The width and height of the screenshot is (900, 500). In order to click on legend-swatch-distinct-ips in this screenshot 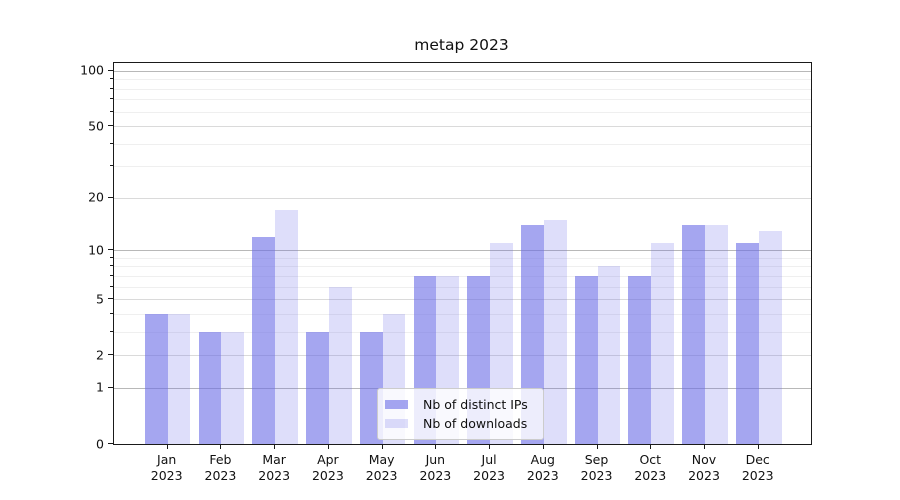, I will do `click(396, 404)`.